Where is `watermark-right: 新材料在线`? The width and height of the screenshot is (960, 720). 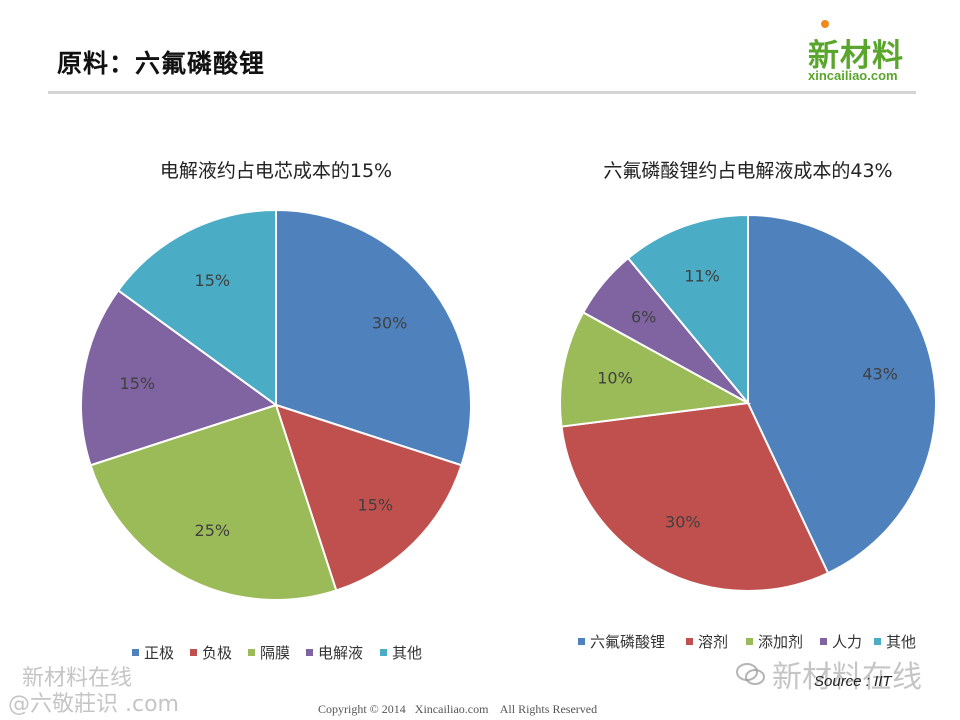
watermark-right: 新材料在线 is located at coordinates (829, 674).